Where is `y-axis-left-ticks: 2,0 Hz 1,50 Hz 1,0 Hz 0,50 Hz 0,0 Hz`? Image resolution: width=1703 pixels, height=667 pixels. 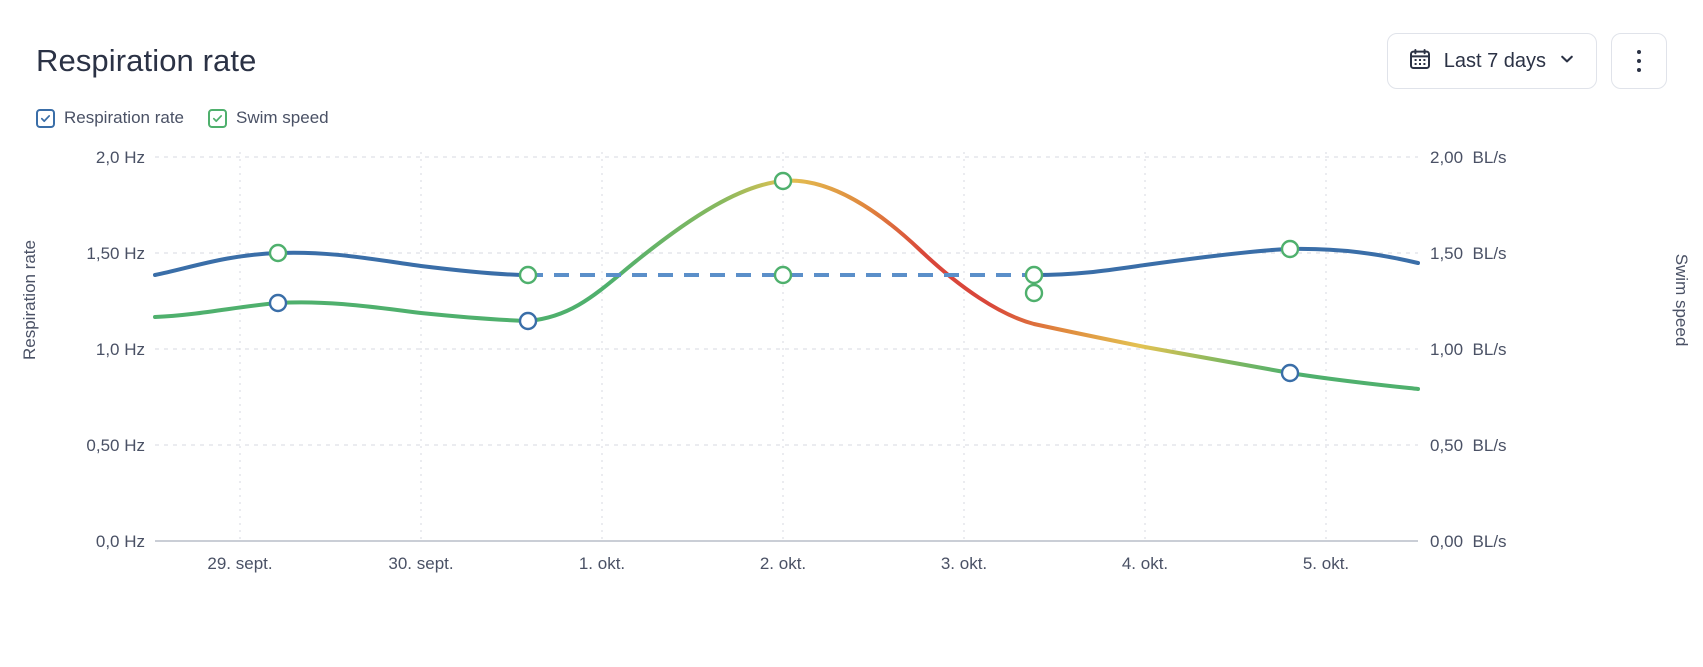 y-axis-left-ticks: 2,0 Hz 1,50 Hz 1,0 Hz 0,50 Hz 0,0 Hz is located at coordinates (115, 349).